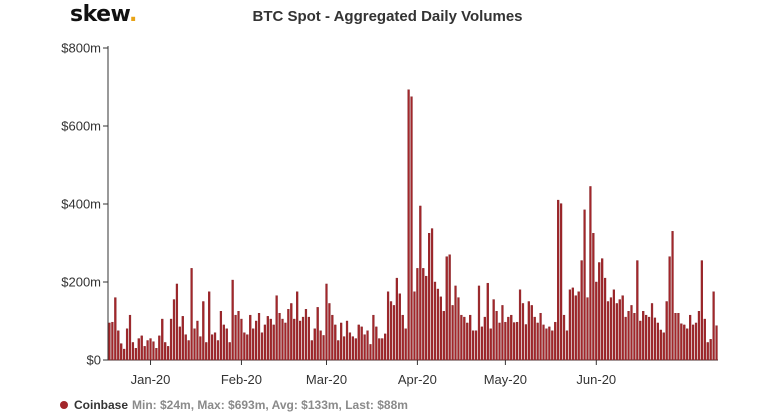 This screenshot has width=775, height=412. What do you see at coordinates (326, 379) in the screenshot?
I see `x-tick-label: Mar-20` at bounding box center [326, 379].